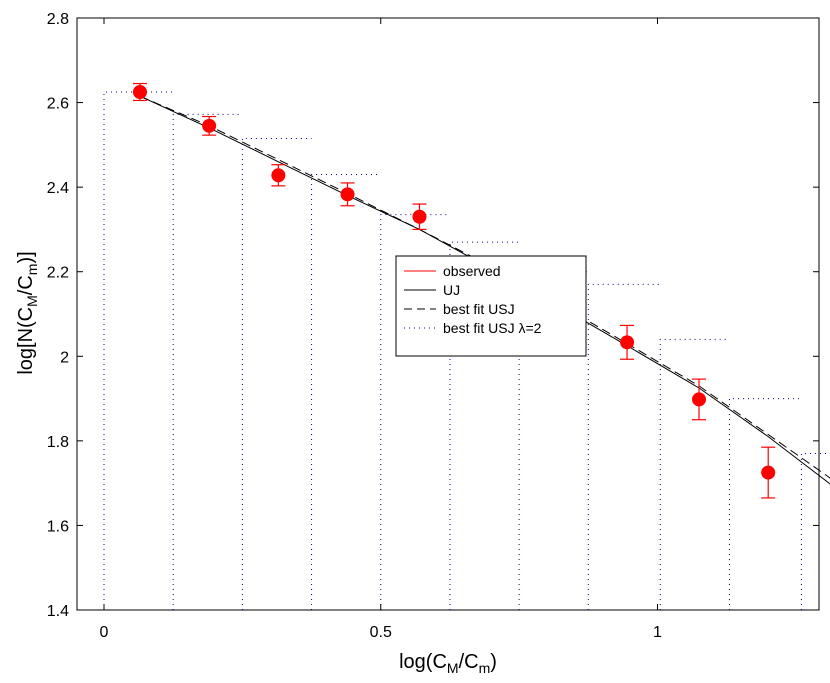 The image size is (830, 683). I want to click on x-label-end: ), so click(493, 662).